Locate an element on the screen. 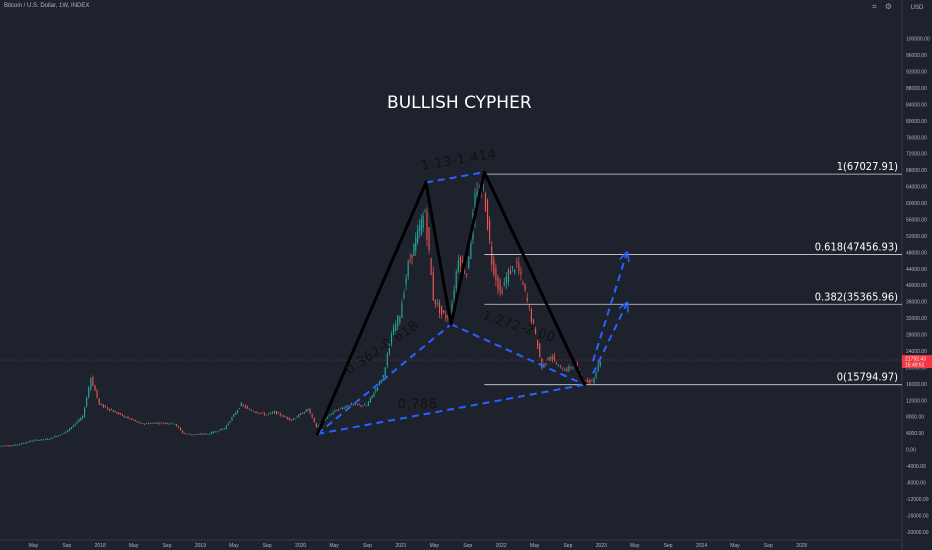 The height and width of the screenshot is (550, 932). y-tick-label: 0.00 is located at coordinates (911, 451).